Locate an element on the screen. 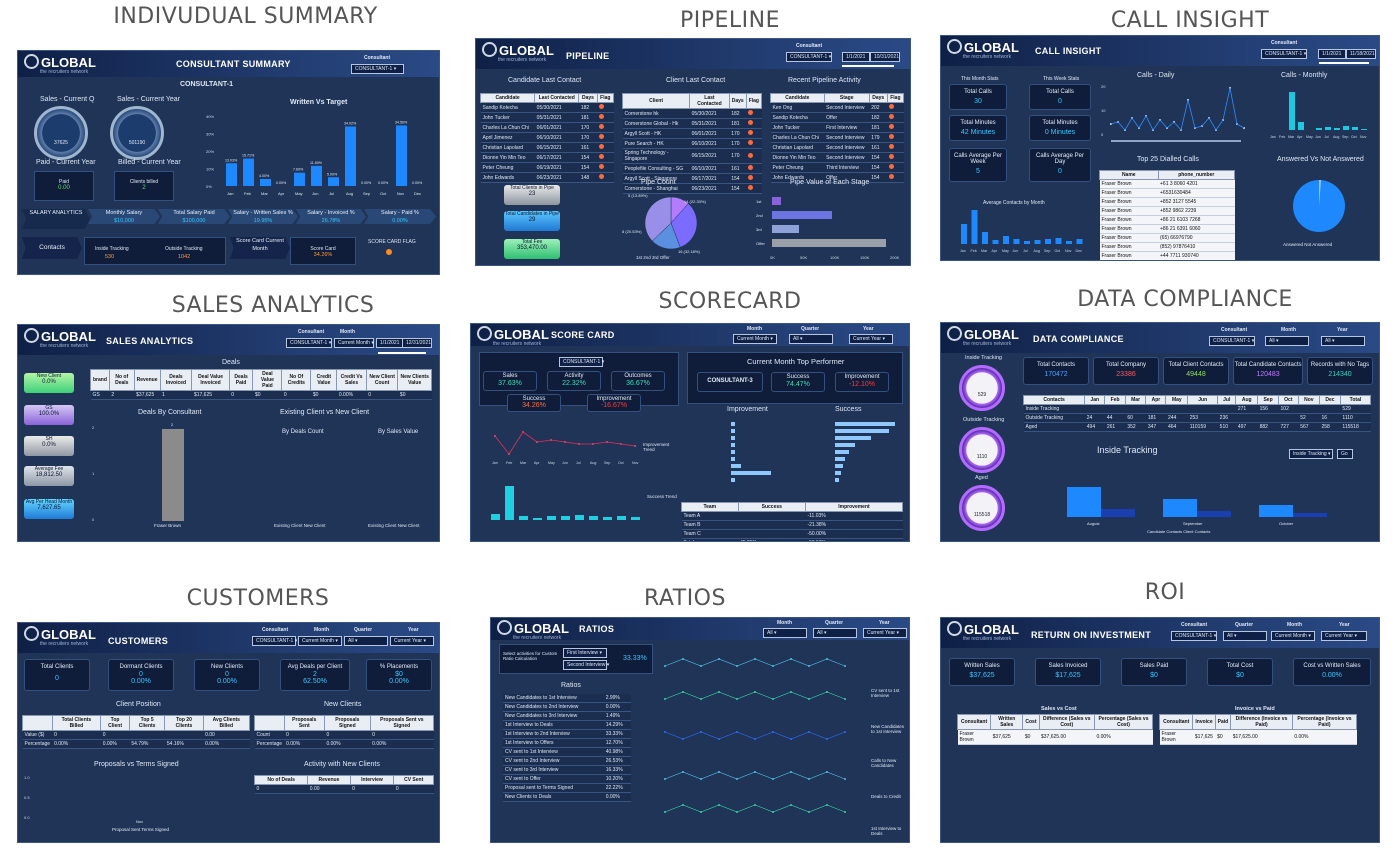 The image size is (1393, 867). table-row: Fraser Brown $17,625 $0 $17,625.00 0.00% is located at coordinates (1258, 737).